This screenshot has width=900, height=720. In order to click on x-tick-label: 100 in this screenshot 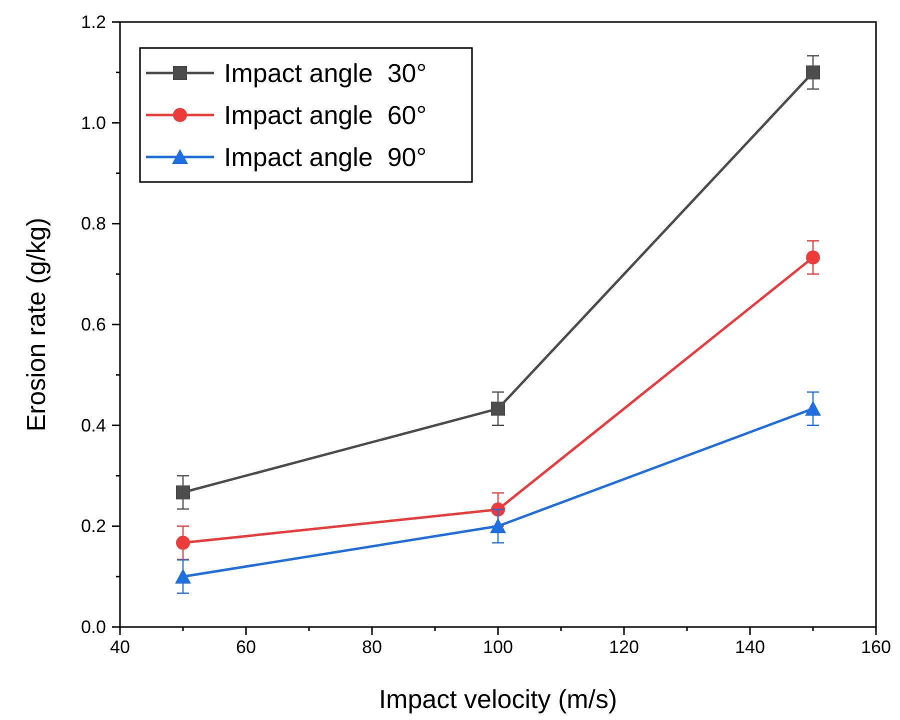, I will do `click(498, 647)`.